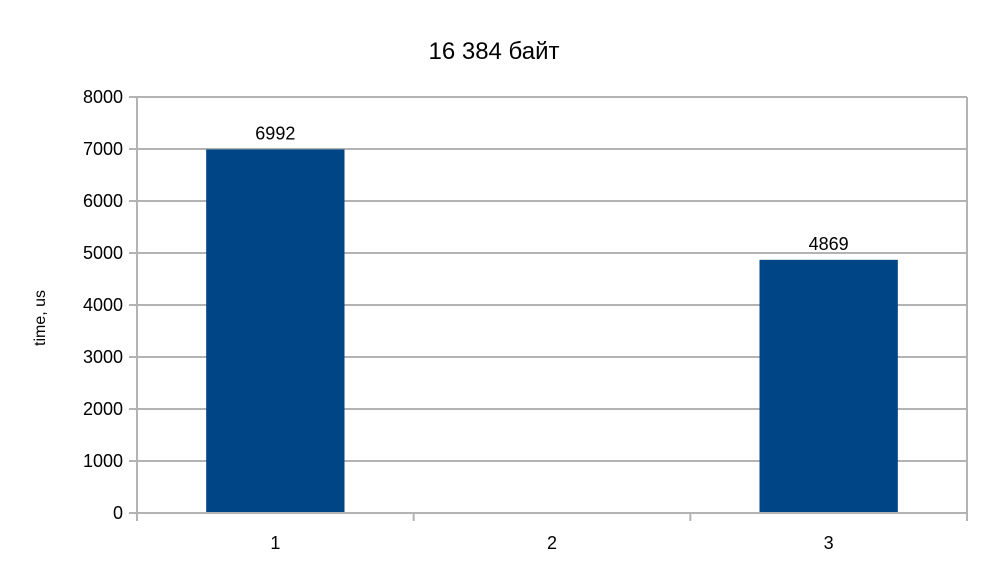 The width and height of the screenshot is (985, 567). What do you see at coordinates (829, 543) in the screenshot?
I see `x-tick-label: 3` at bounding box center [829, 543].